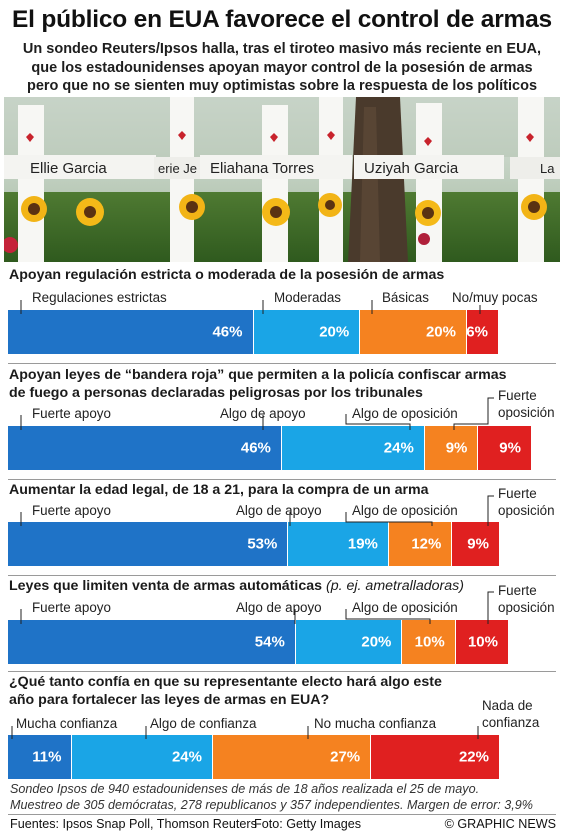 The height and width of the screenshot is (838, 564). Describe the element at coordinates (526, 404) in the screenshot. I see `chart-2-label: Fuerte oposición` at that location.